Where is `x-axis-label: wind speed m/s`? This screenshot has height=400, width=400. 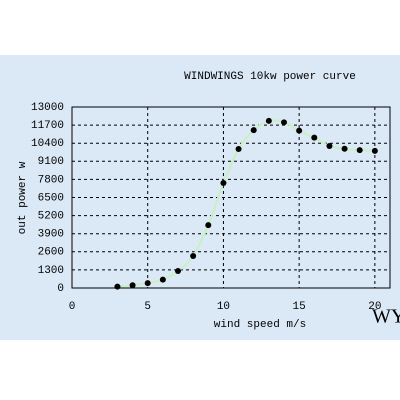 x-axis-label: wind speed m/s is located at coordinates (260, 325).